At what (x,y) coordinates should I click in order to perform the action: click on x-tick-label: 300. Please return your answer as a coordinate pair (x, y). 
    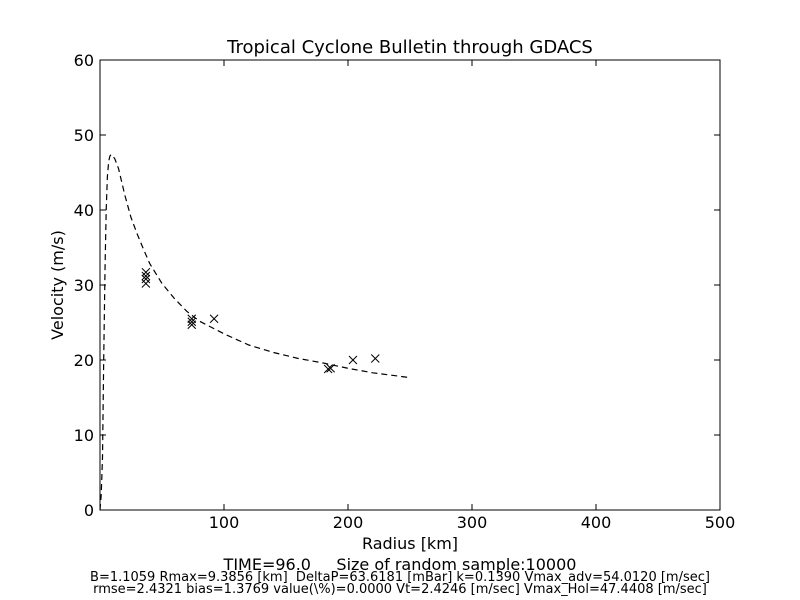
    Looking at the image, I should click on (472, 522).